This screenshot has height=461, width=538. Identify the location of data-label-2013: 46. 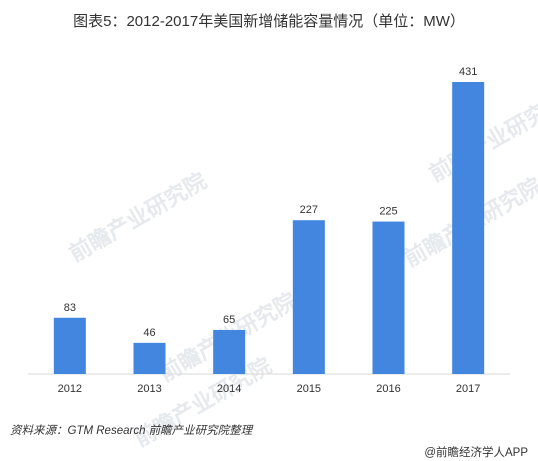
(149, 333).